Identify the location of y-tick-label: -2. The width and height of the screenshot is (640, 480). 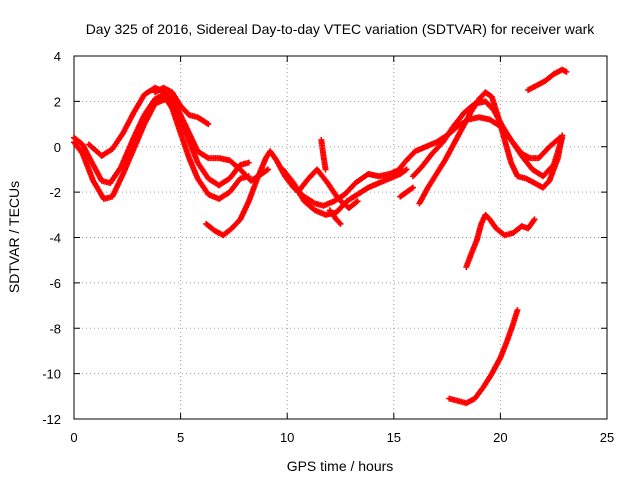
(55, 192).